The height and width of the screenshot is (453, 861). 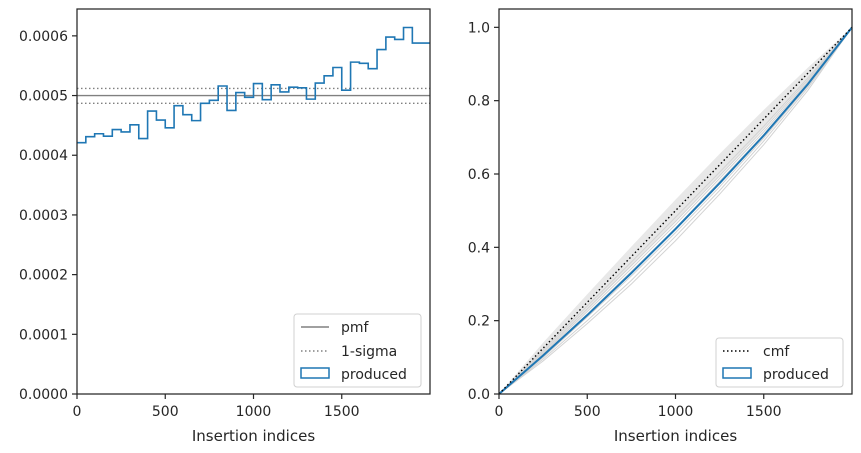 What do you see at coordinates (737, 373) in the screenshot?
I see `cmf-legend-produced-swatch` at bounding box center [737, 373].